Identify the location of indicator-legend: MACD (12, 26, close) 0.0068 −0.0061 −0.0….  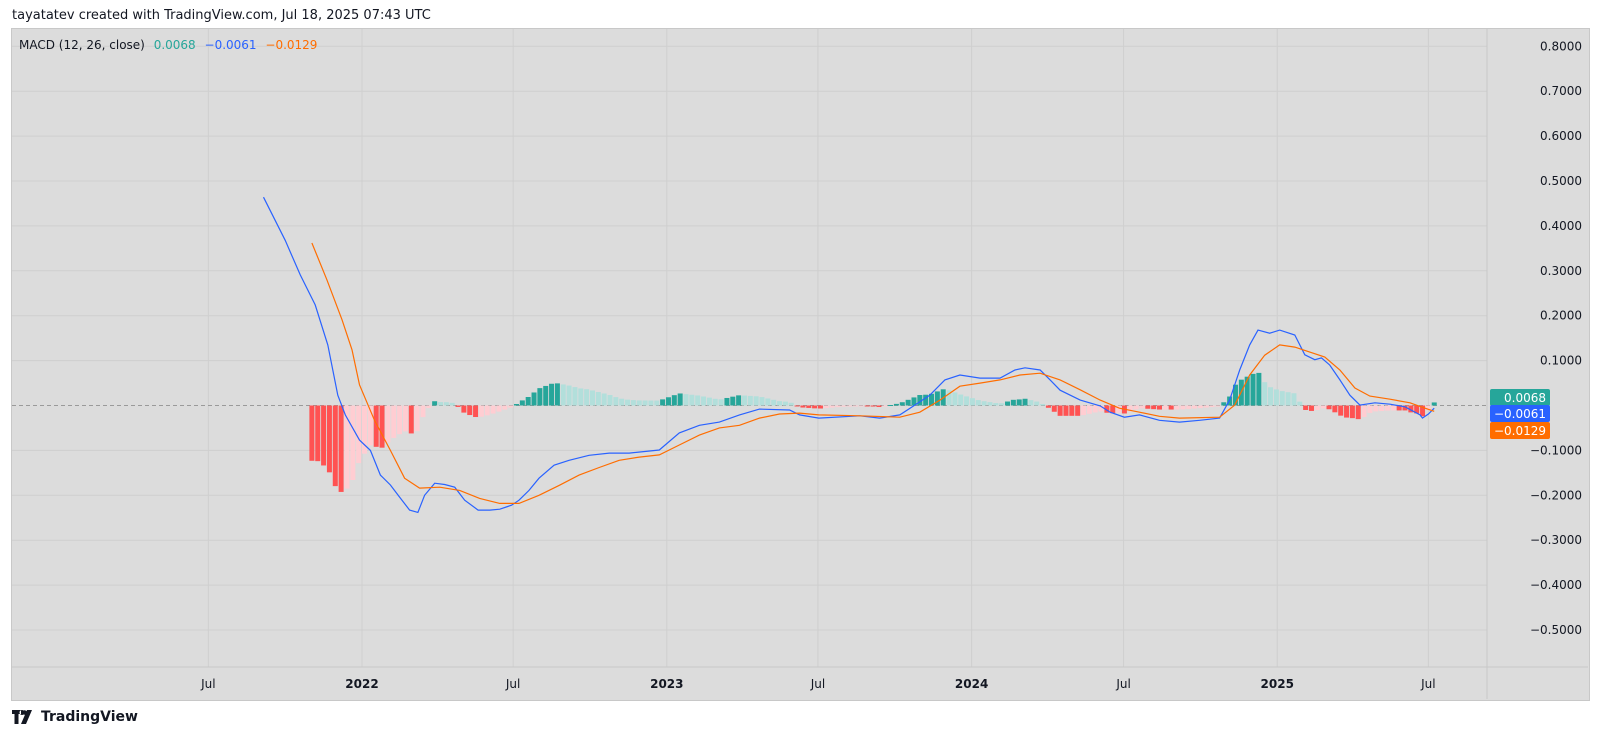
(170, 45).